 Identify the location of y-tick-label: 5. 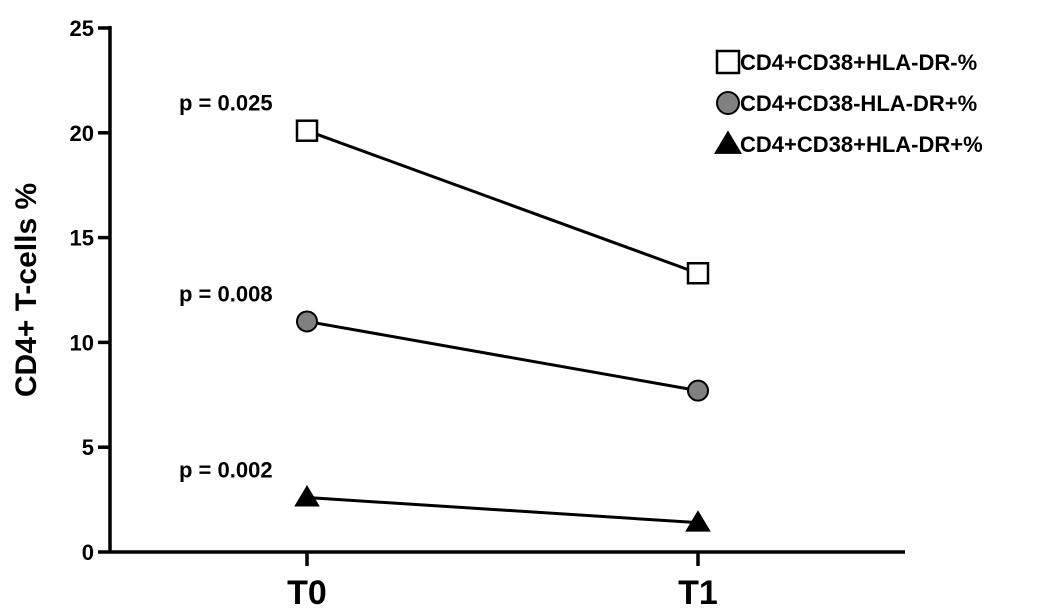
(88, 447).